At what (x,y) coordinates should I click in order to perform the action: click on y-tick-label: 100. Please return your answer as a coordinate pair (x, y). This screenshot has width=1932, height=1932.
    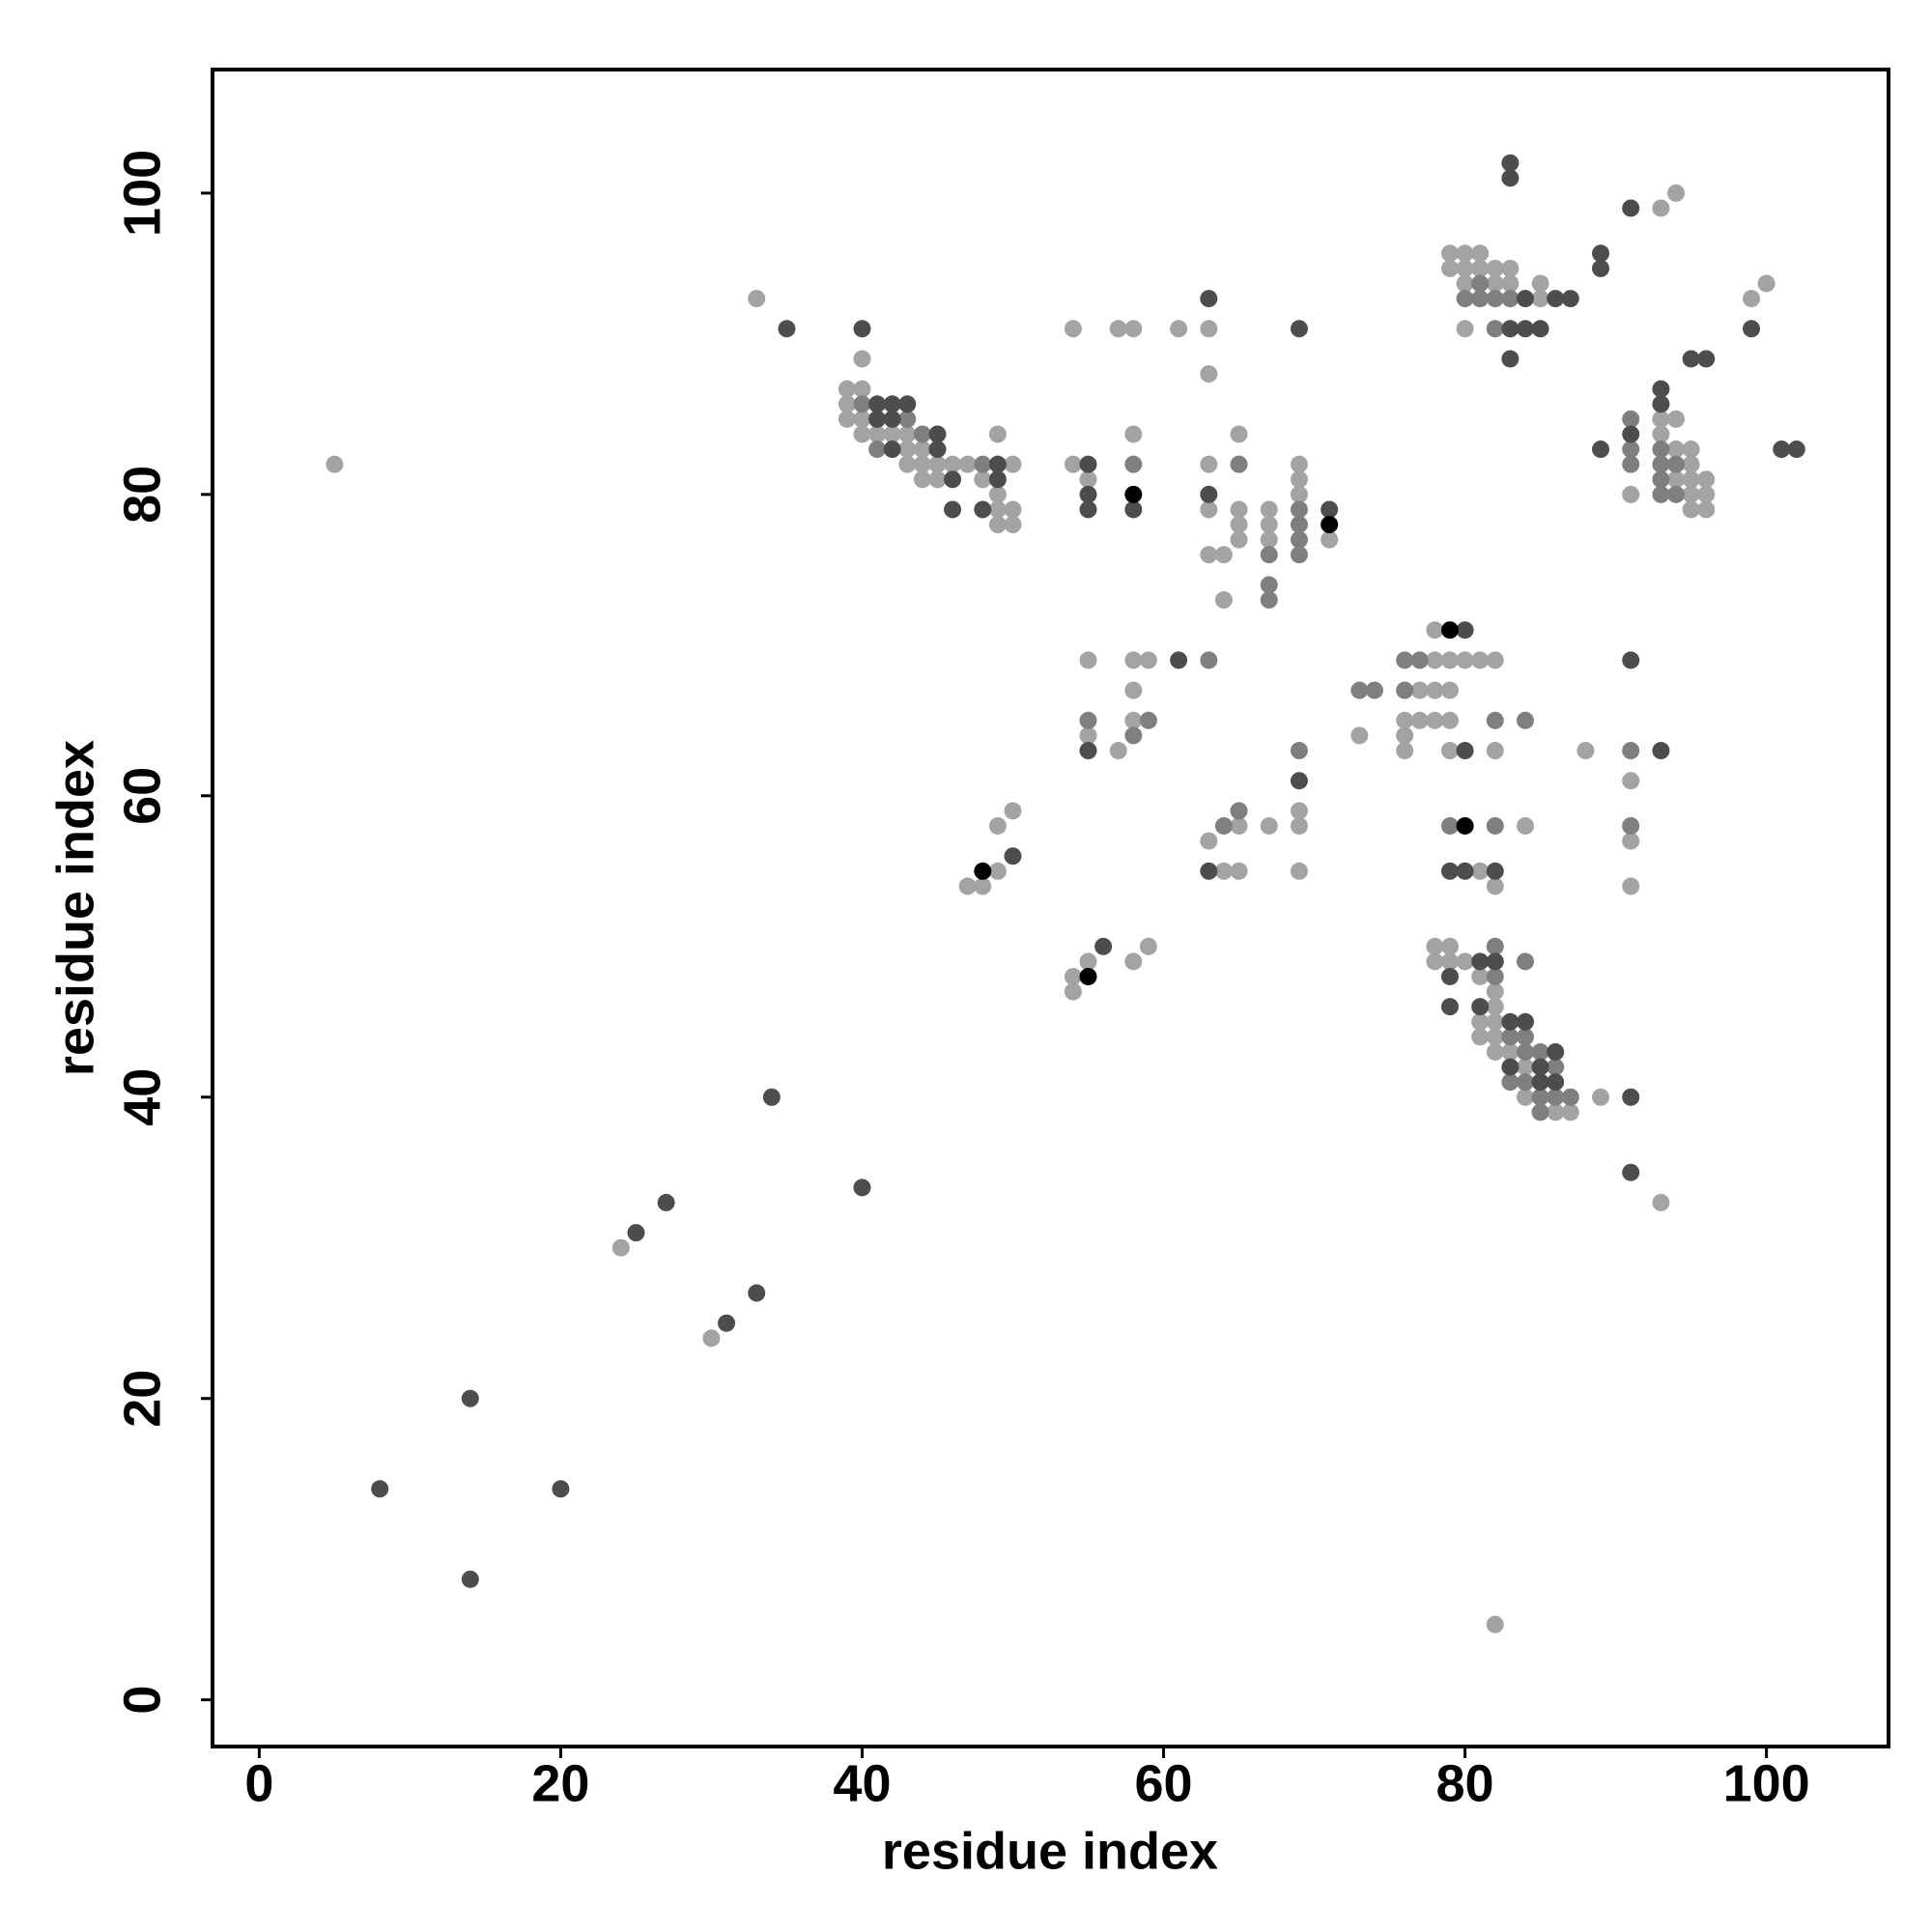
    Looking at the image, I should click on (142, 193).